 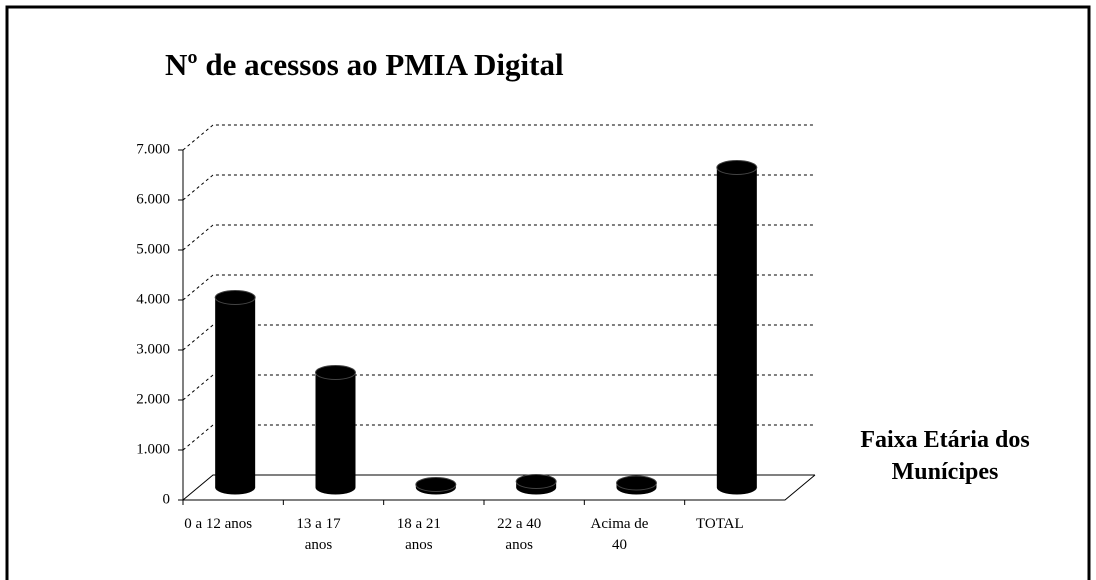 What do you see at coordinates (318, 534) in the screenshot?
I see `x-tick-label: 13 a 17 anos` at bounding box center [318, 534].